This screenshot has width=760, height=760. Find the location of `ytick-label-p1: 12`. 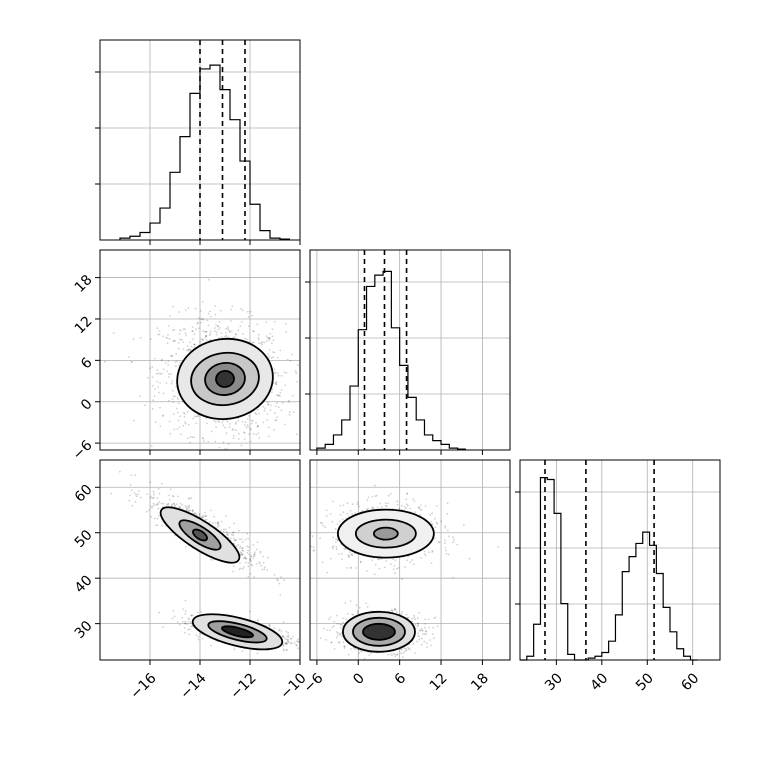

ytick-label-p1: 12 is located at coordinates (84, 325).